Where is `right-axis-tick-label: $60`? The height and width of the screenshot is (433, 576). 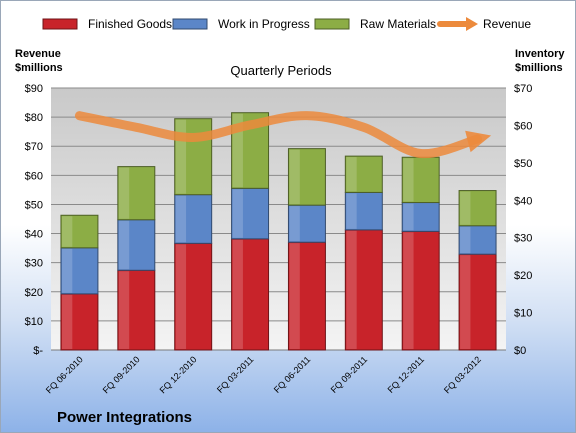 right-axis-tick-label: $60 is located at coordinates (523, 126).